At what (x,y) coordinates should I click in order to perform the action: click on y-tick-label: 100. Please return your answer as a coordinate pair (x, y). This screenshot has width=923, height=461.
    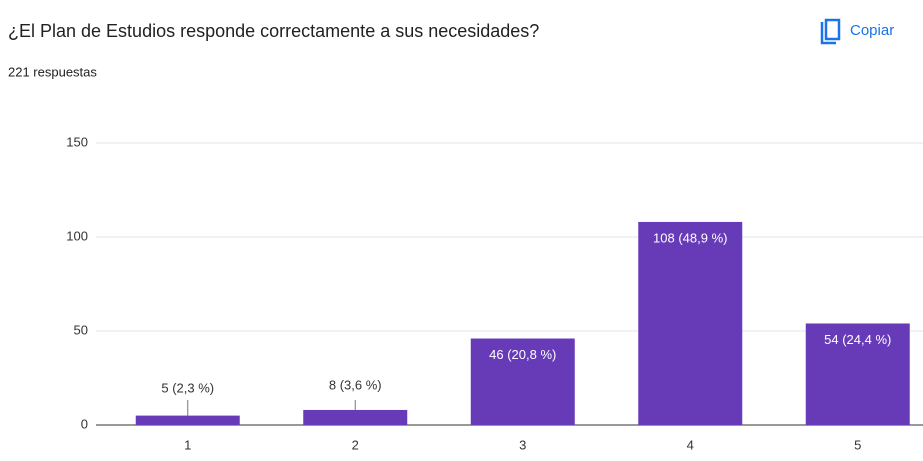
    Looking at the image, I should click on (77, 235).